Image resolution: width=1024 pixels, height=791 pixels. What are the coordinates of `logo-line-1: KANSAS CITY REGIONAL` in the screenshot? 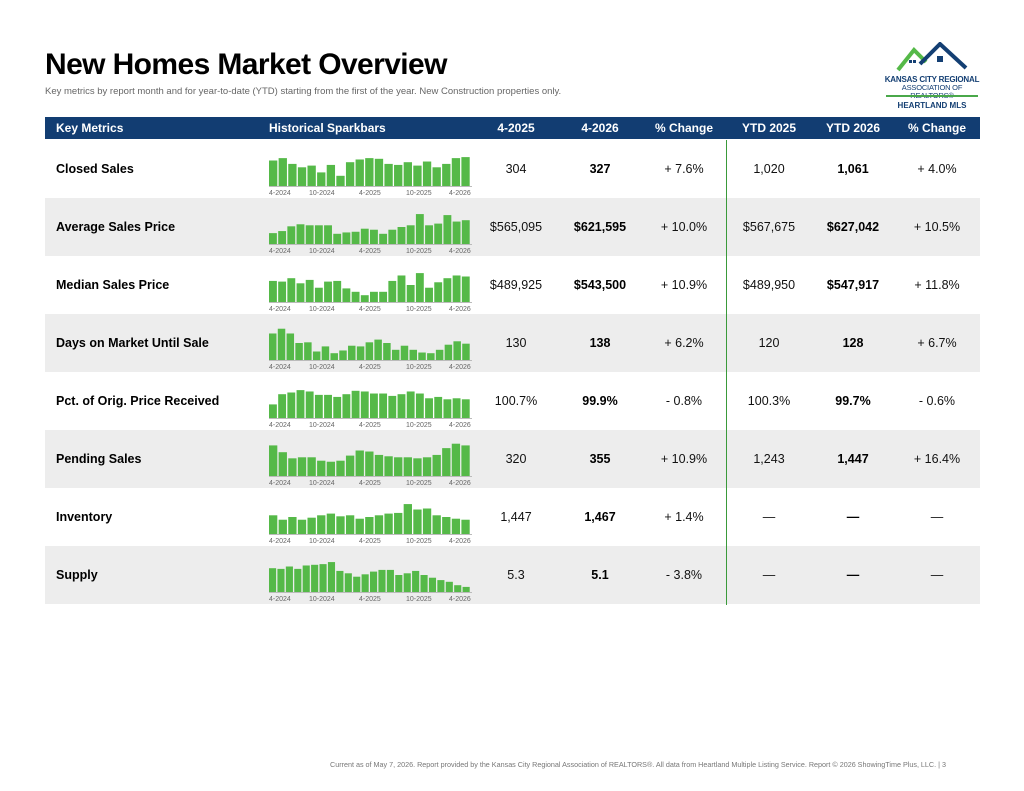 It's located at (932, 79).